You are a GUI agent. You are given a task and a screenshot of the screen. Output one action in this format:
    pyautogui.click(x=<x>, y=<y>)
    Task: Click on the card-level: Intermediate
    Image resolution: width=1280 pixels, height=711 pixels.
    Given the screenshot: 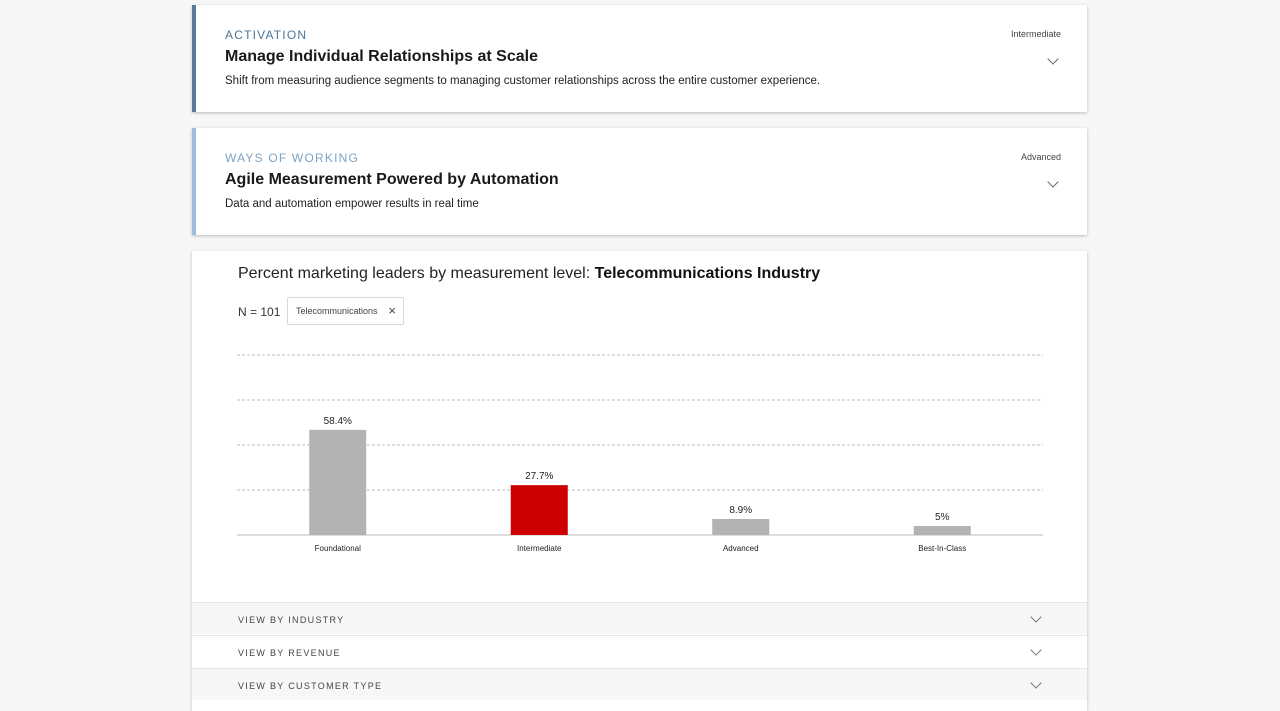 What is the action you would take?
    pyautogui.click(x=1035, y=34)
    